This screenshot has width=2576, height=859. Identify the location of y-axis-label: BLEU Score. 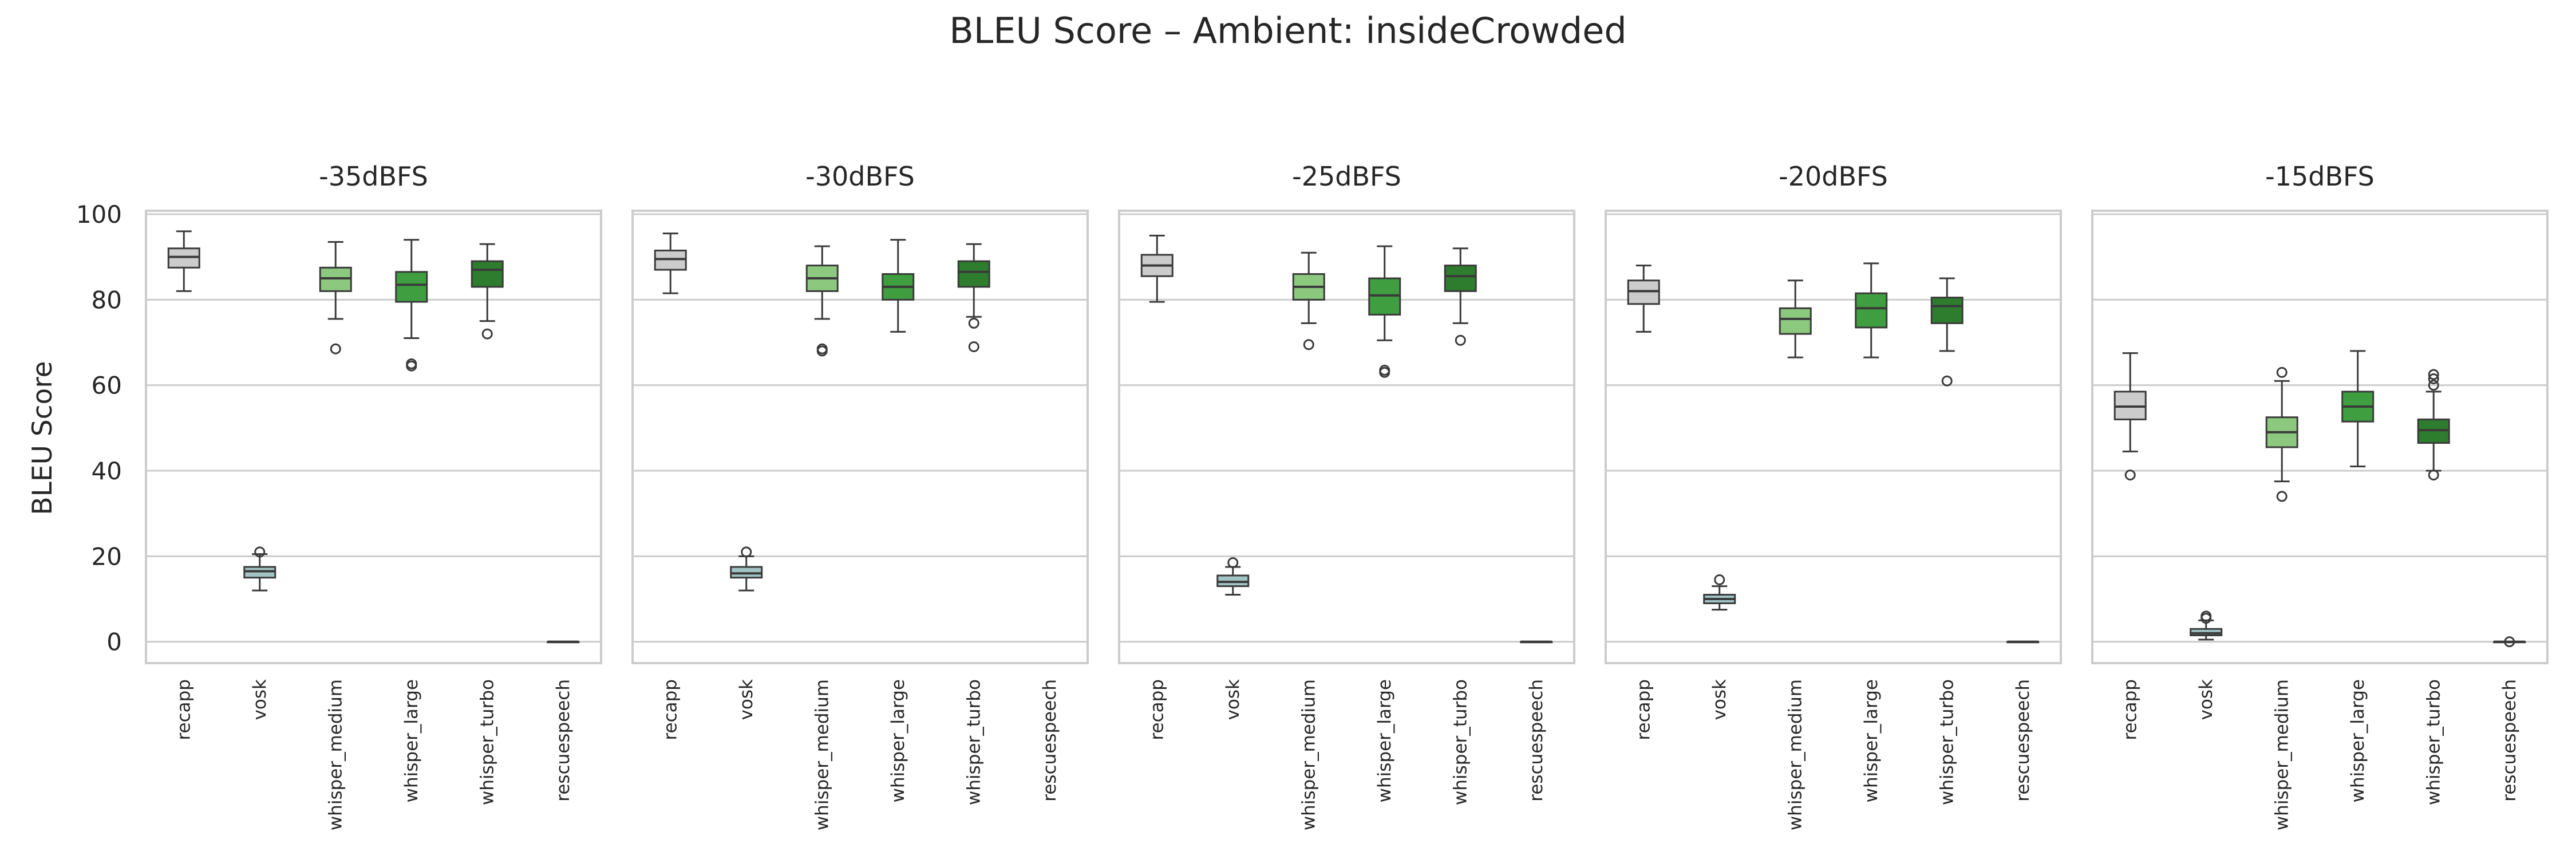
(42, 438).